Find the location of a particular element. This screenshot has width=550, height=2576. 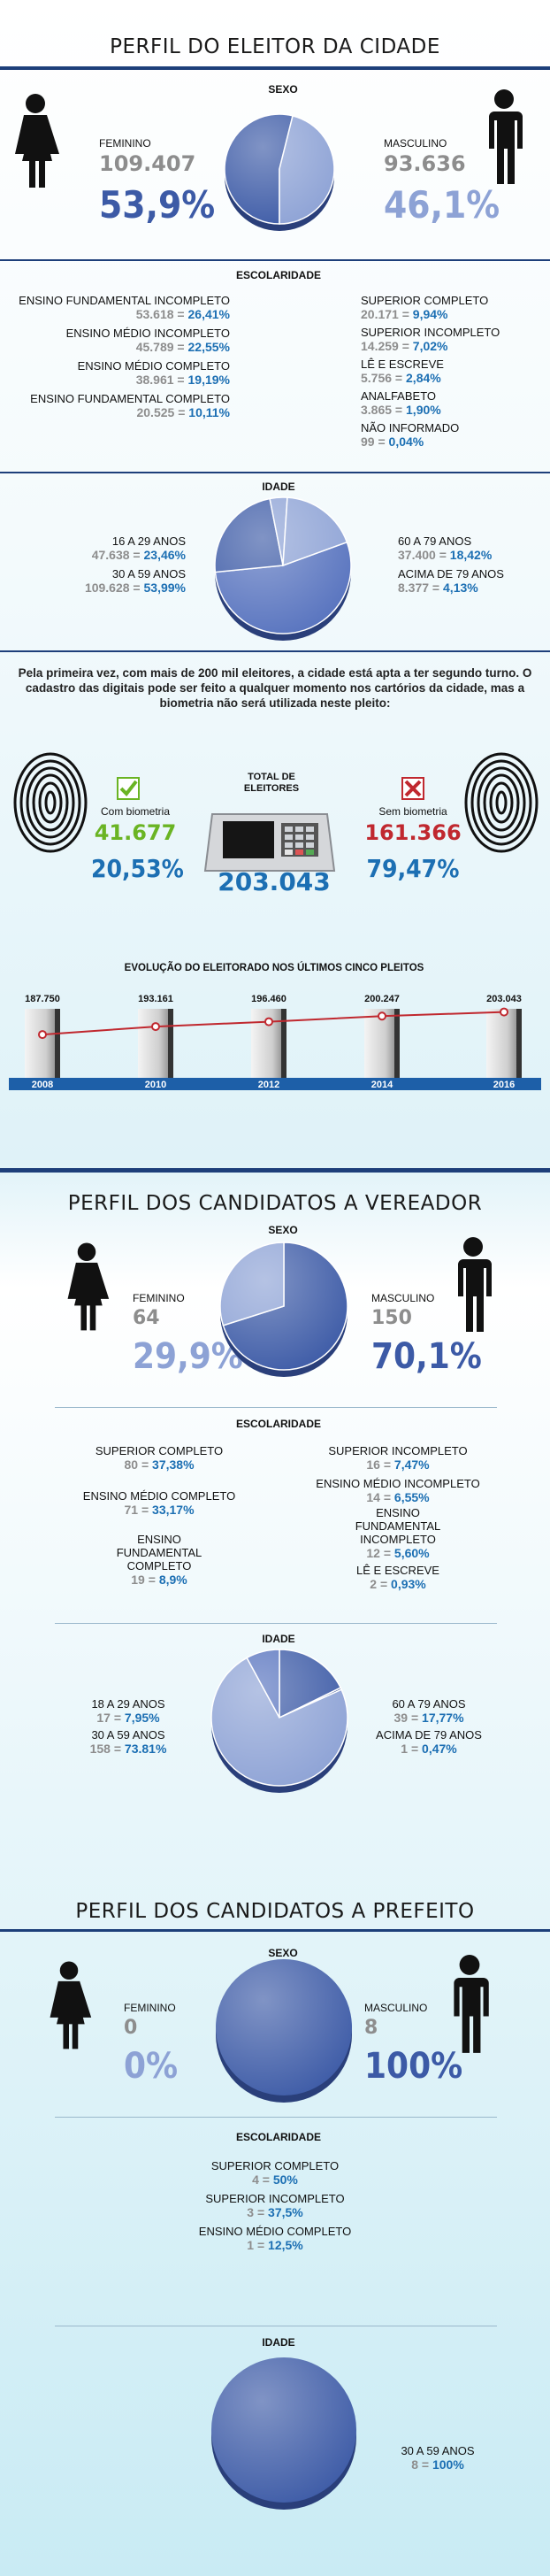

list-item: ENSINO FUNDAMENTAL COMPLETO 19 = 8,9% is located at coordinates (159, 1560).